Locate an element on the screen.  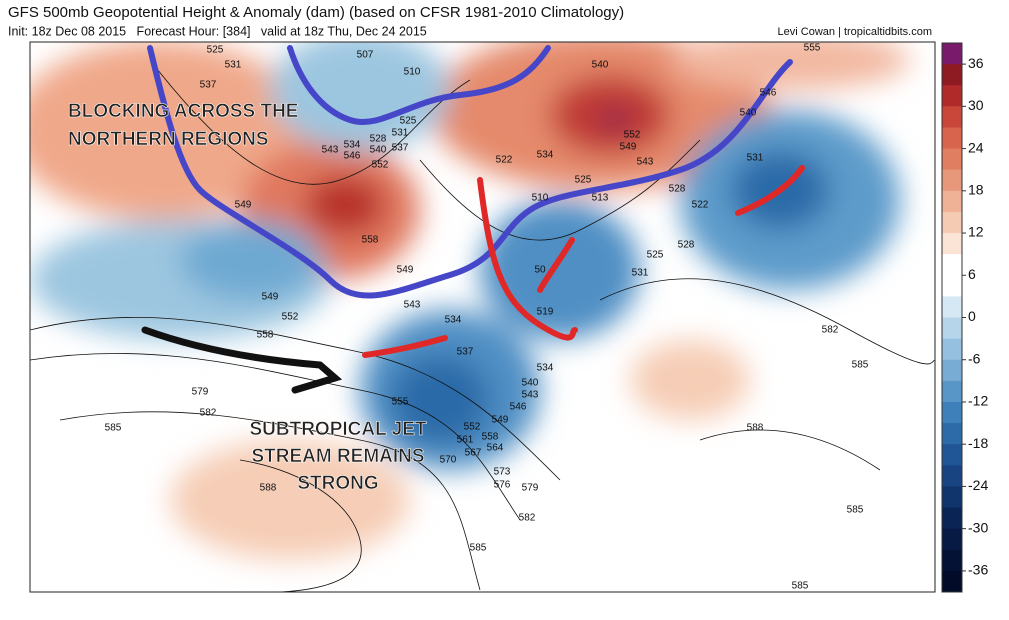
contour-label: 50 is located at coordinates (540, 270).